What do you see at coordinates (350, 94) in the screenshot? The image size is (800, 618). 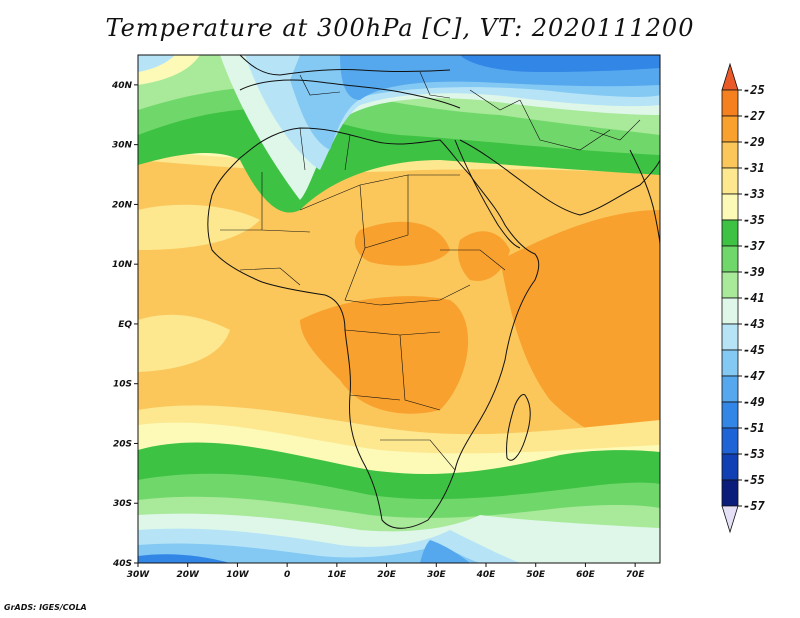 I see `mediterranean-coast` at bounding box center [350, 94].